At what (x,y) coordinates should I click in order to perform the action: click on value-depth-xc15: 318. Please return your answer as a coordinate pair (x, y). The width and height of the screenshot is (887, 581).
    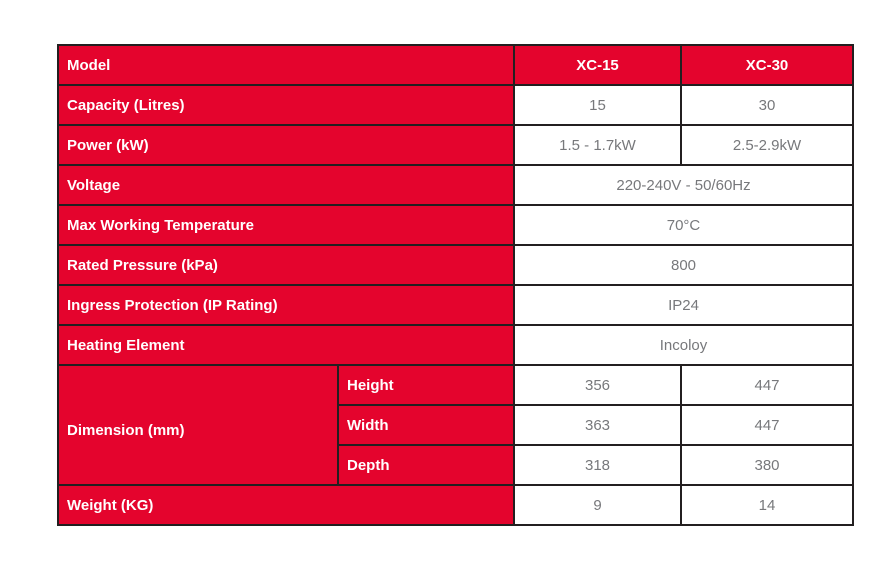
    Looking at the image, I should click on (597, 465).